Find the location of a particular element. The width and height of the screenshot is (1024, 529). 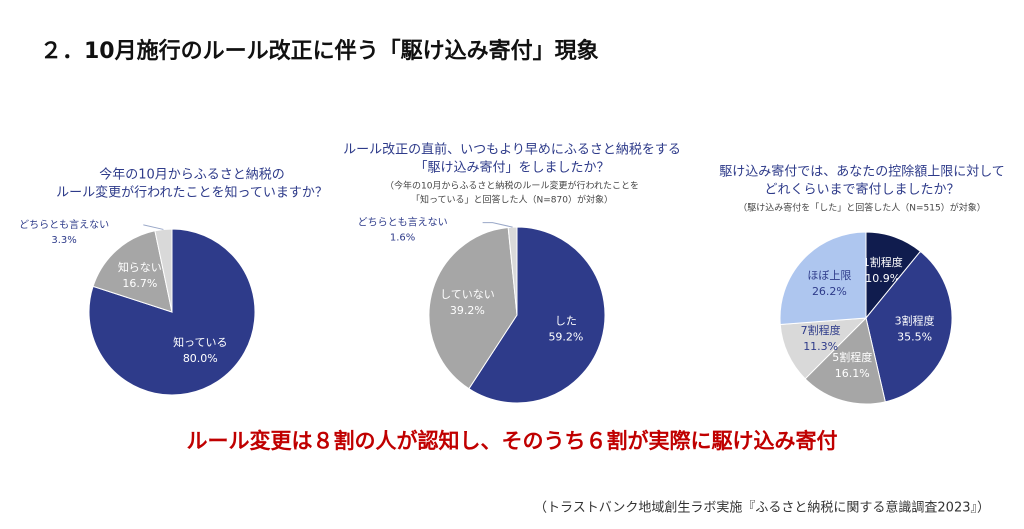

slice-value: 26.2% is located at coordinates (829, 291).